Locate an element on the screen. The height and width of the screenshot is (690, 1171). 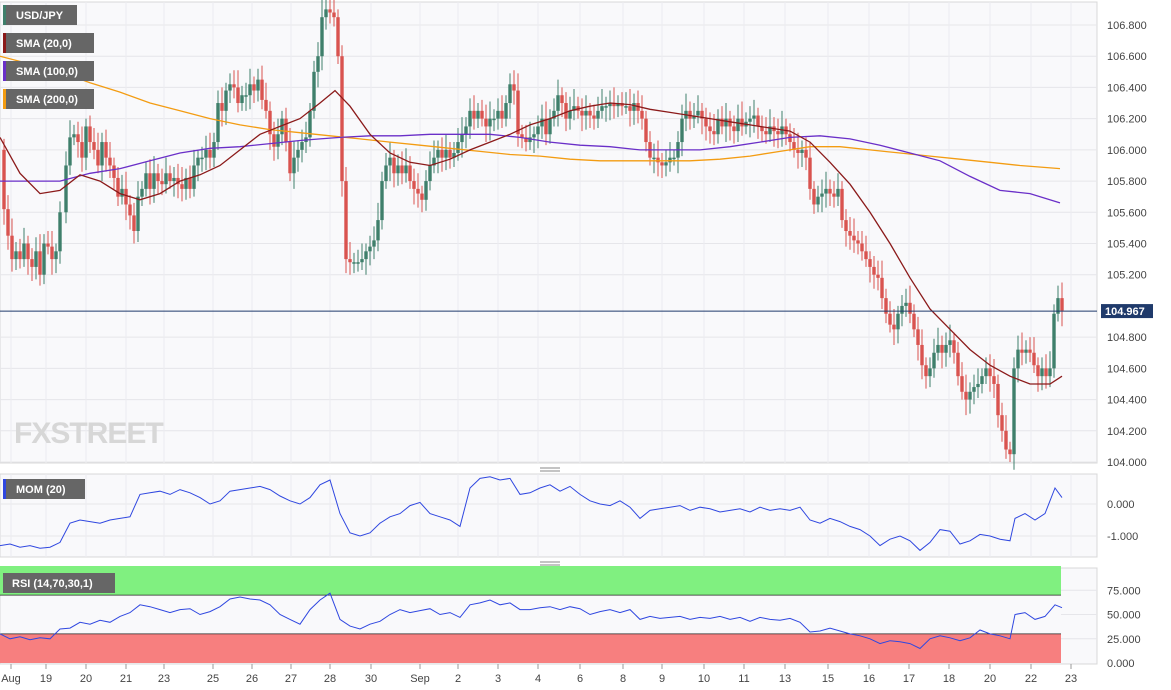
x-tick-label: 10 is located at coordinates (704, 679).